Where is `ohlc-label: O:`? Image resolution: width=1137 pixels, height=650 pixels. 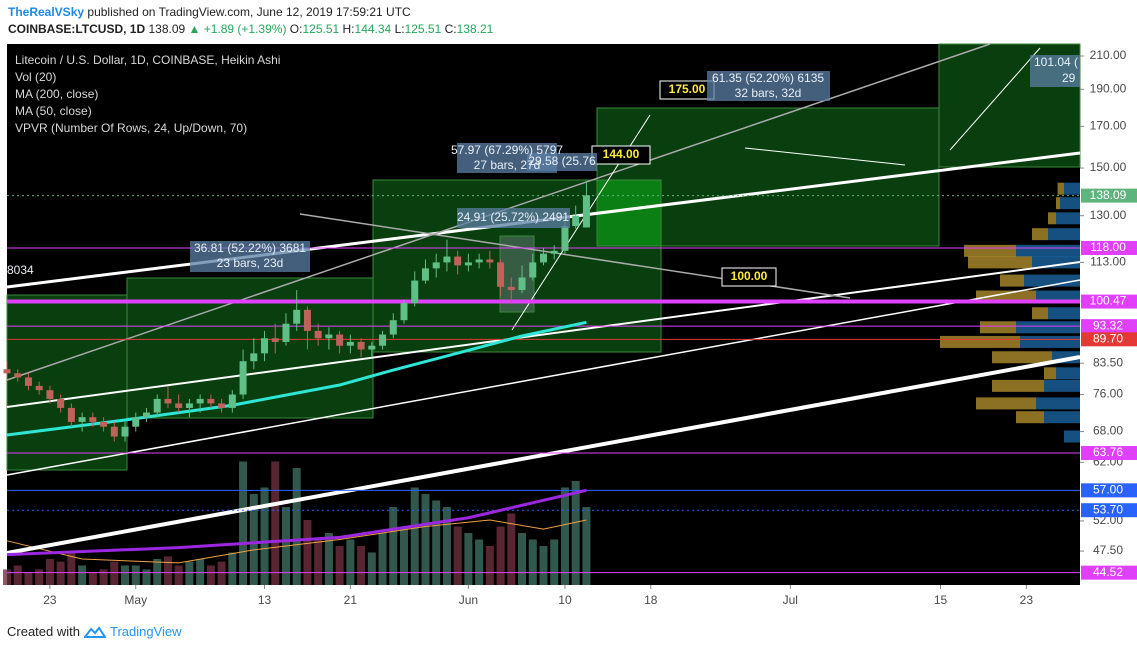 ohlc-label: O: is located at coordinates (296, 29).